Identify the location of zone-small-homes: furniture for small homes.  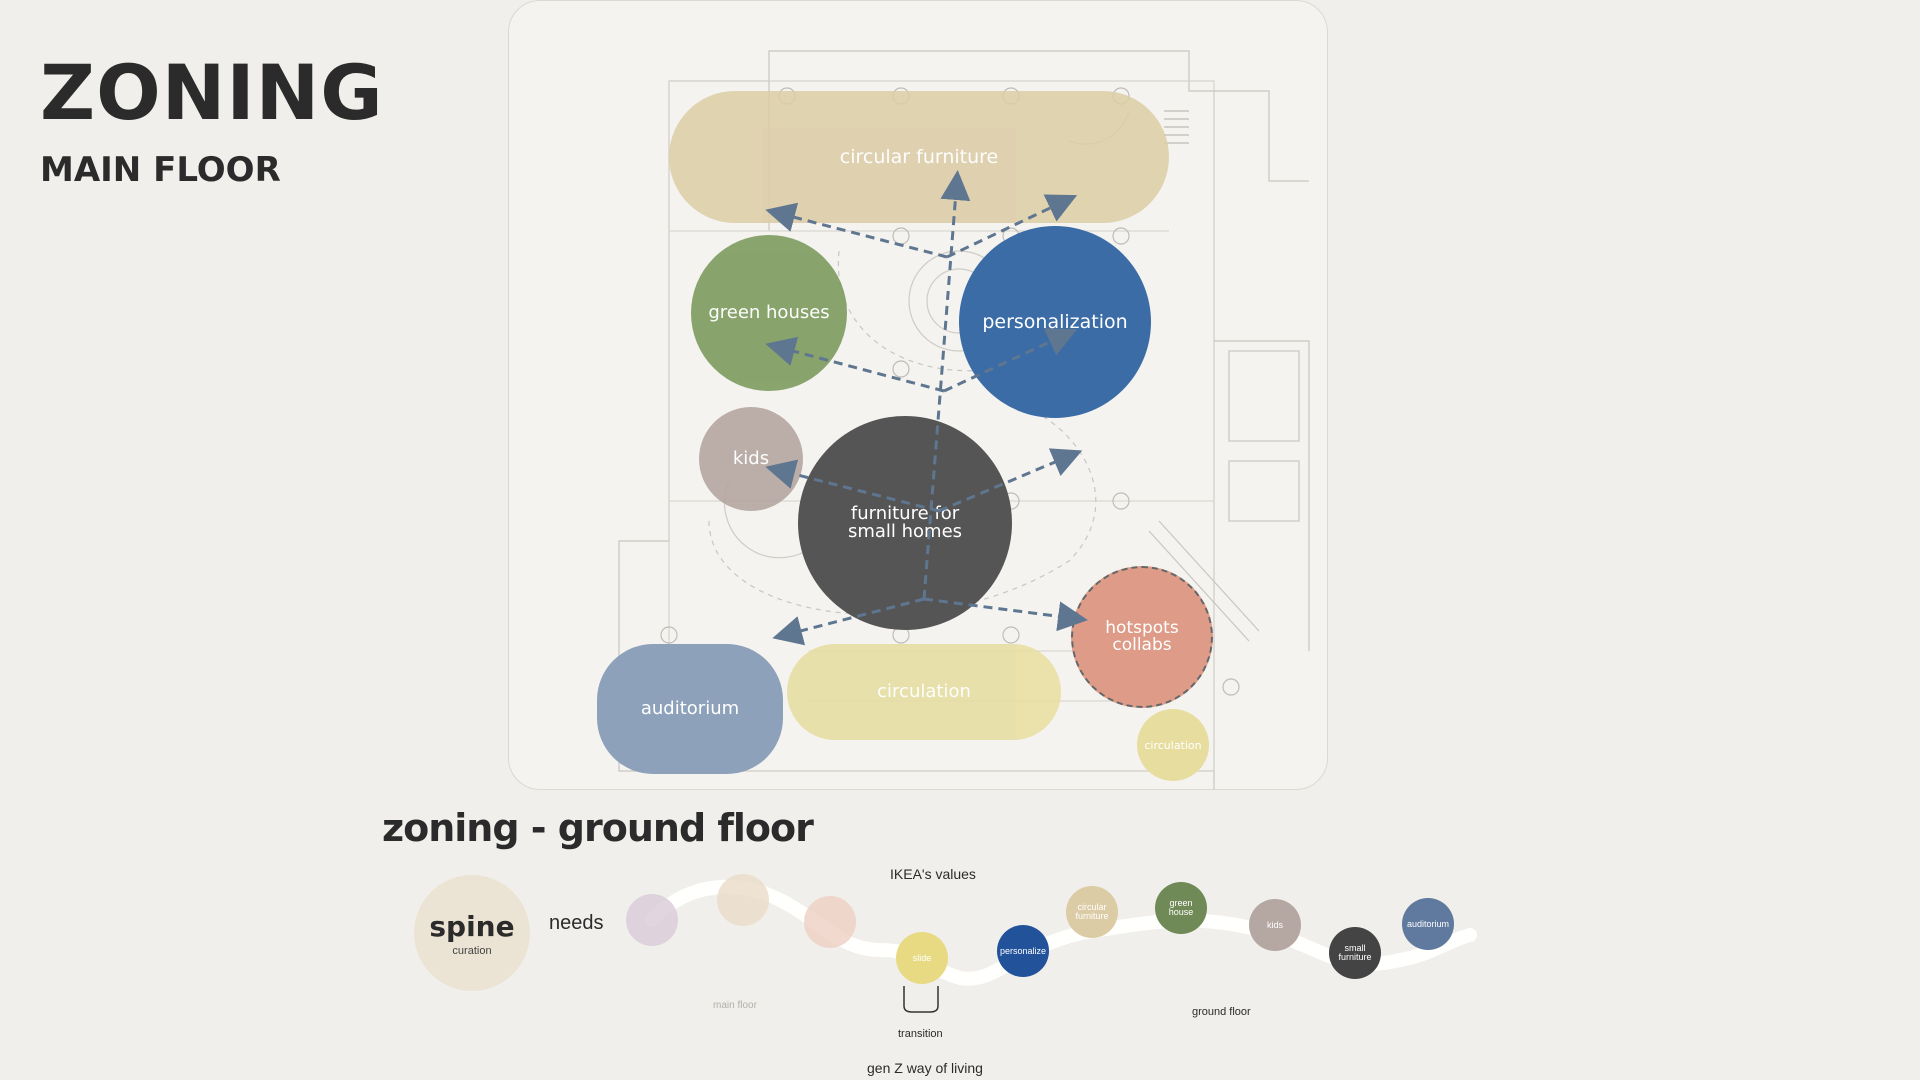
(905, 523).